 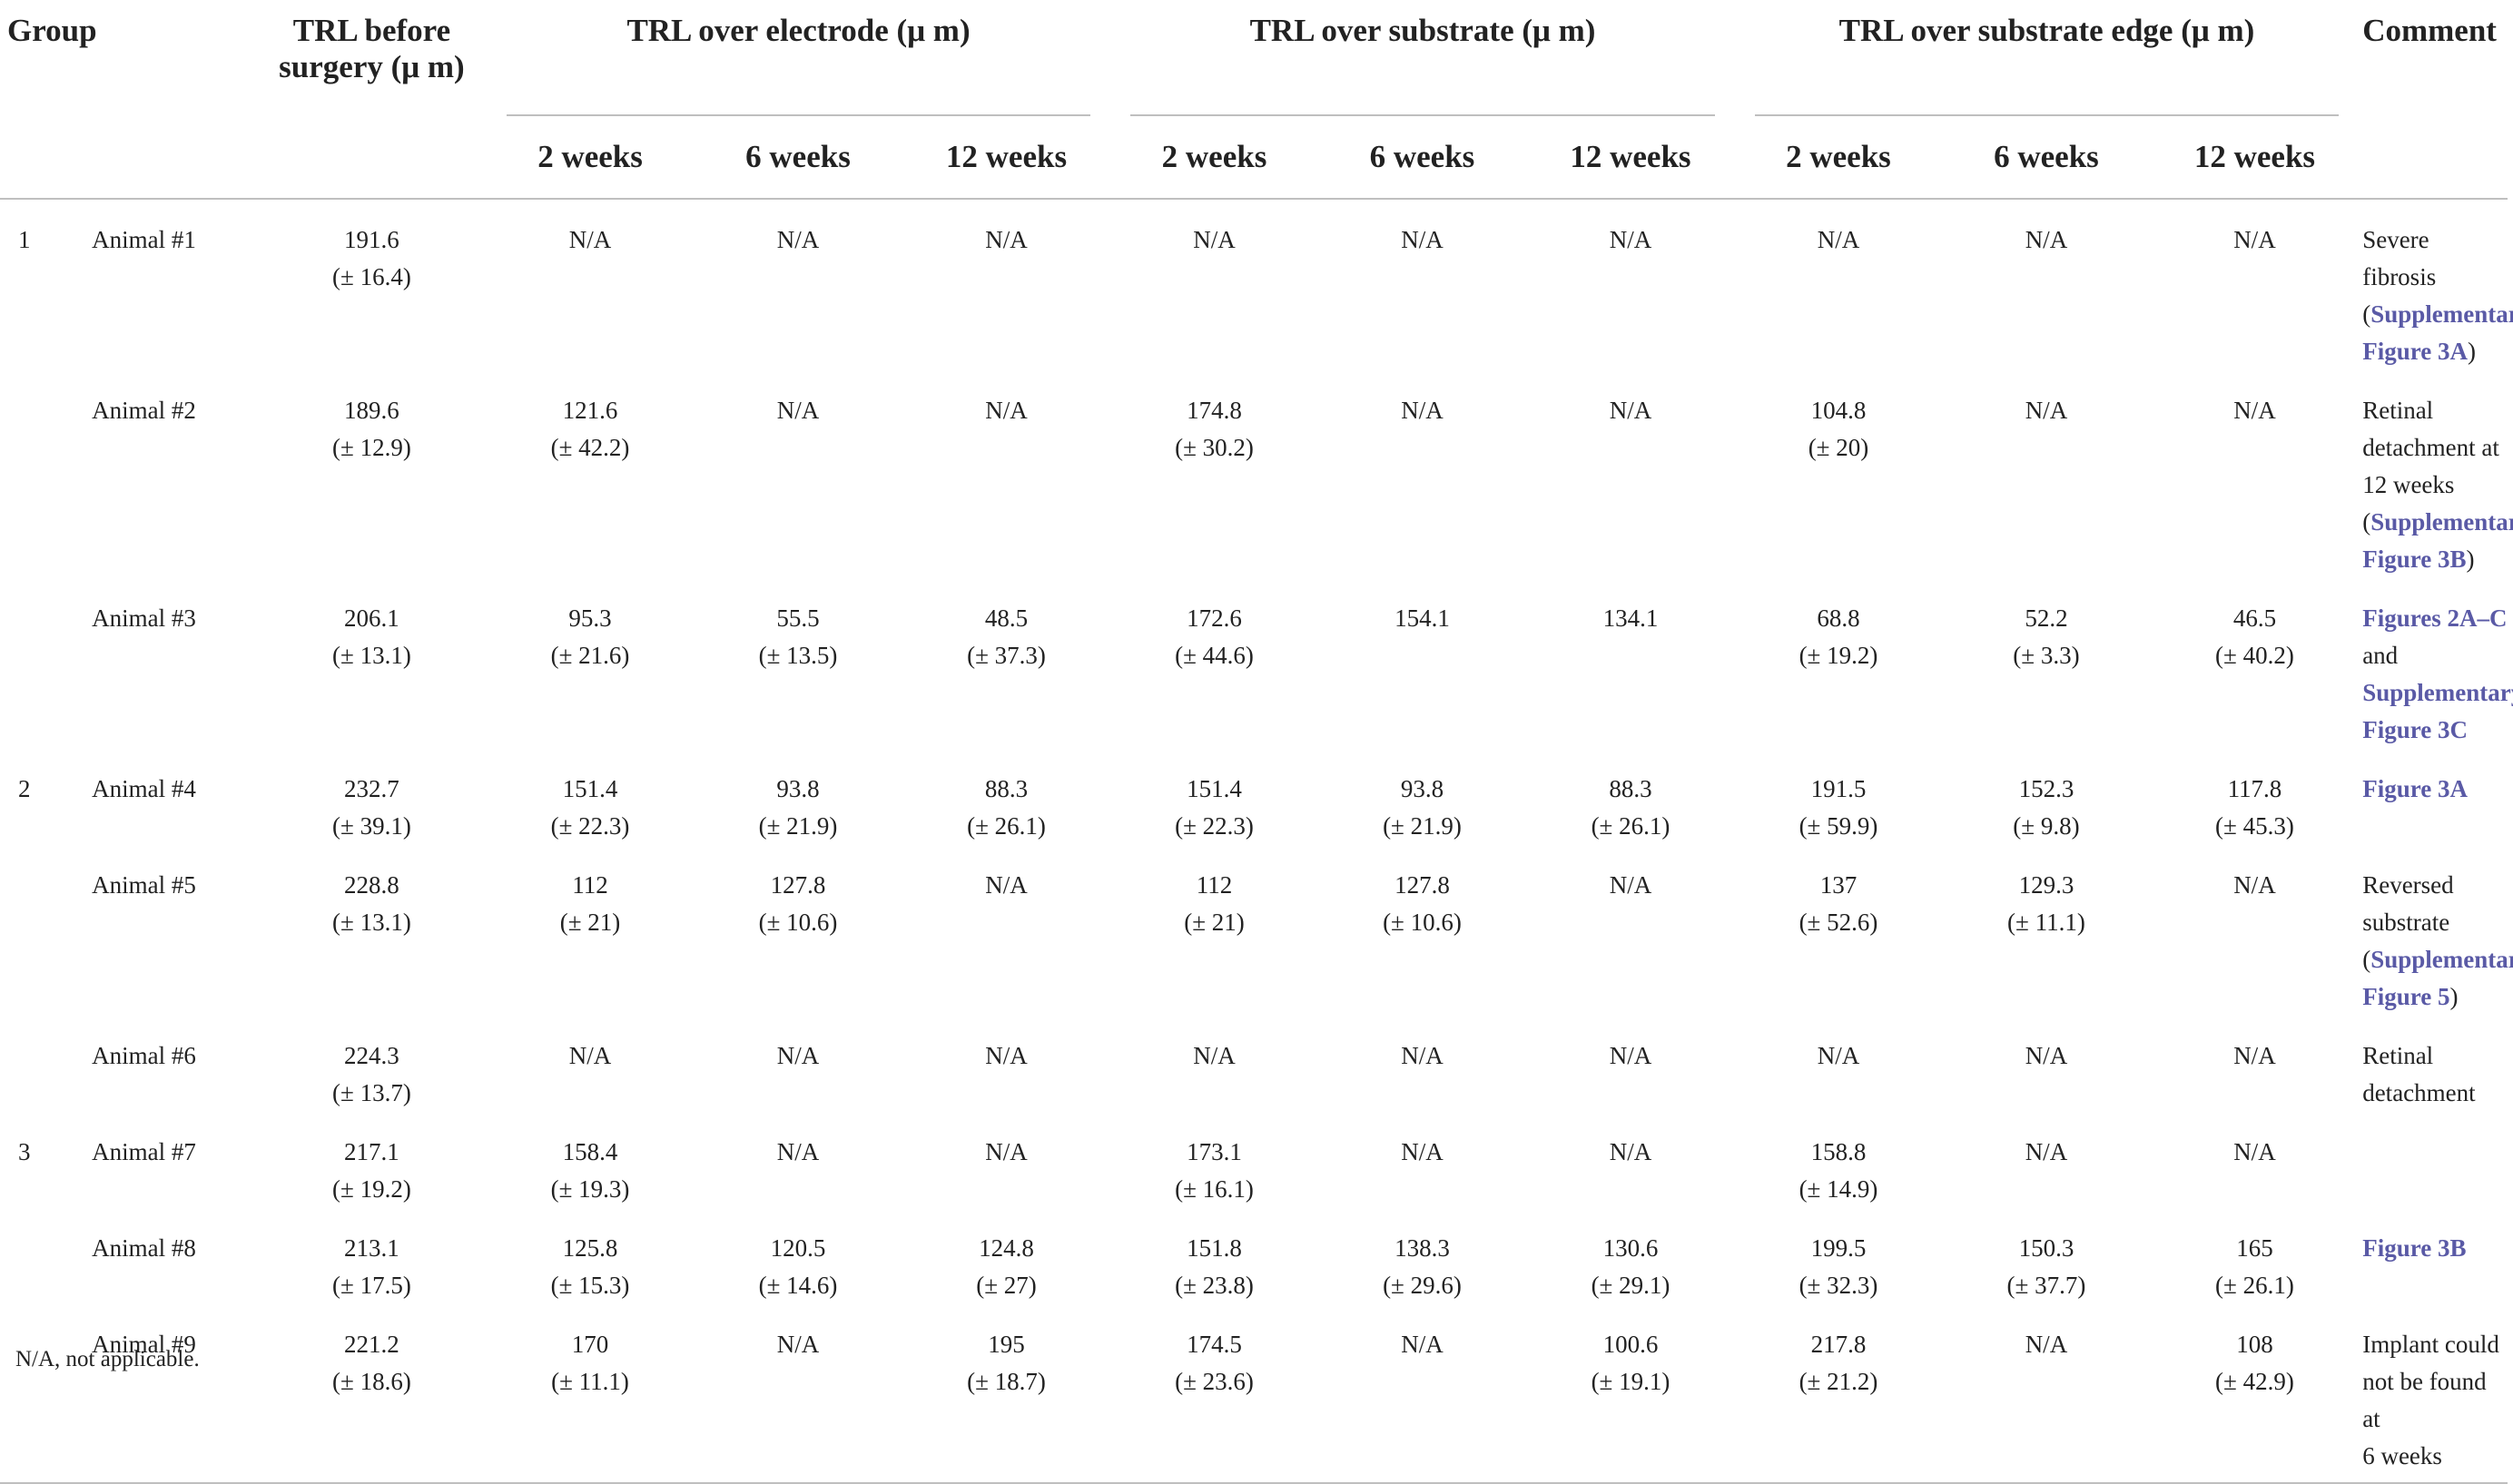 I want to click on trl-edge-cell-line: (± 20), so click(x=1839, y=447).